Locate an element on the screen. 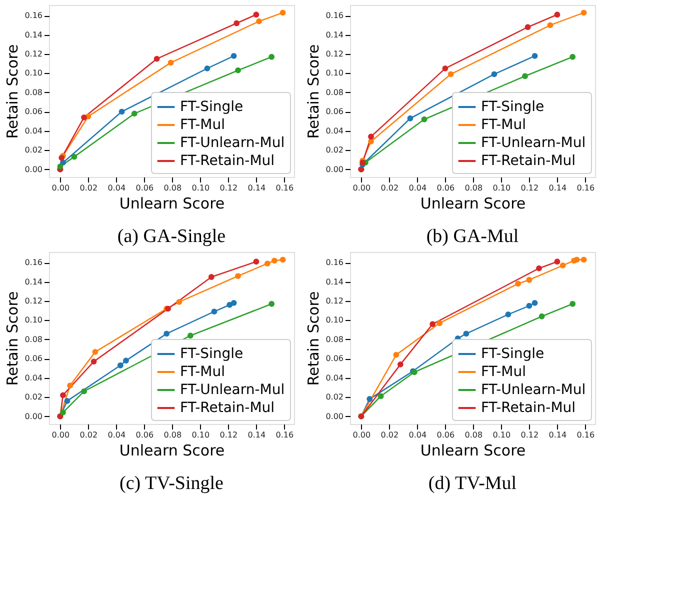 The height and width of the screenshot is (598, 674). y-tick-label: 0.10 is located at coordinates (335, 320).